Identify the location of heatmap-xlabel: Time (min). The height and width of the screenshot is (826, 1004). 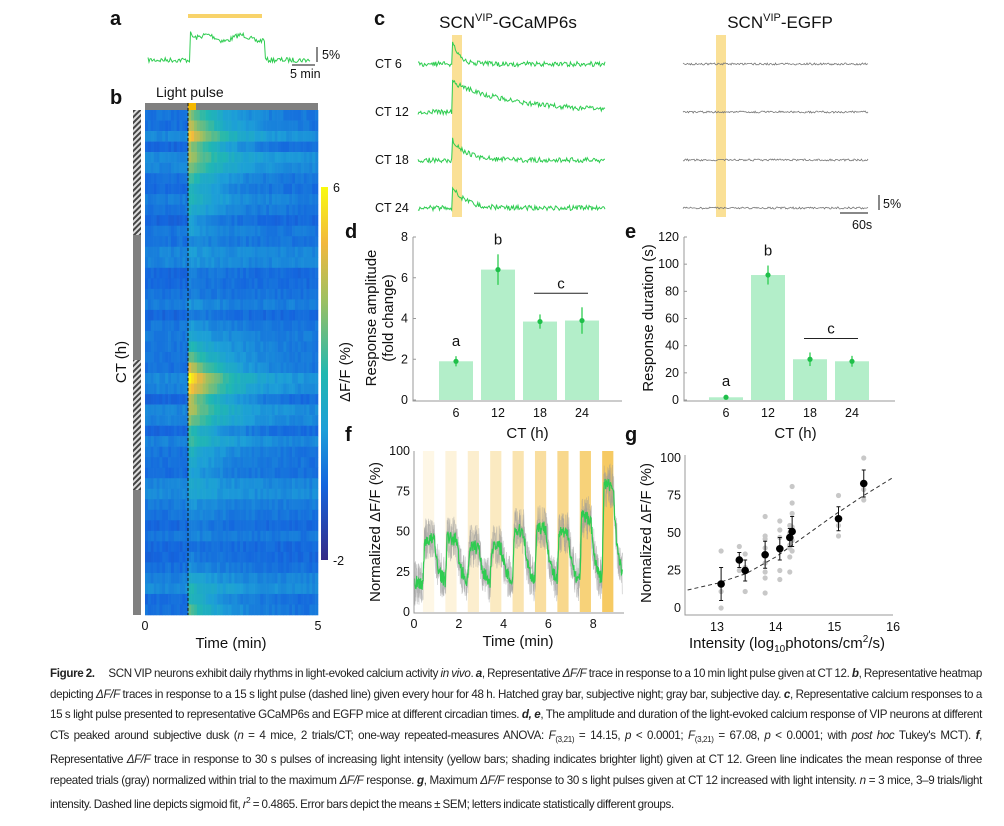
(230, 643).